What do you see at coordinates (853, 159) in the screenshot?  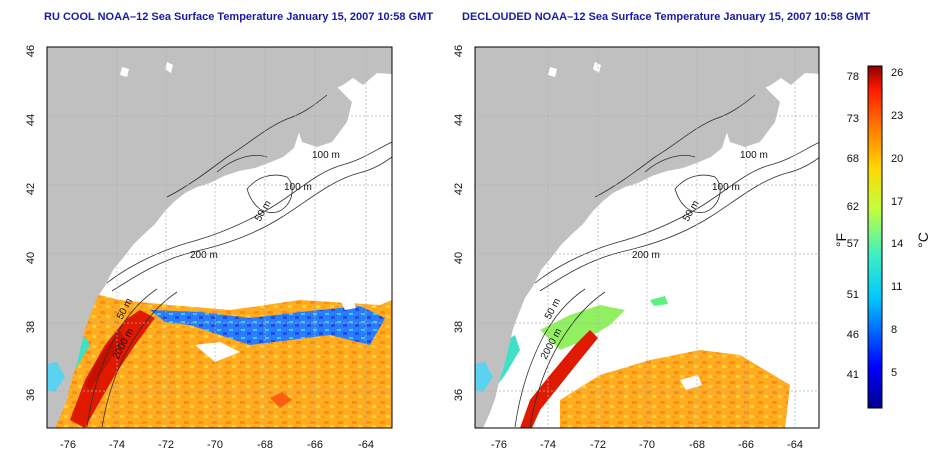 I see `f-tick-label: 68` at bounding box center [853, 159].